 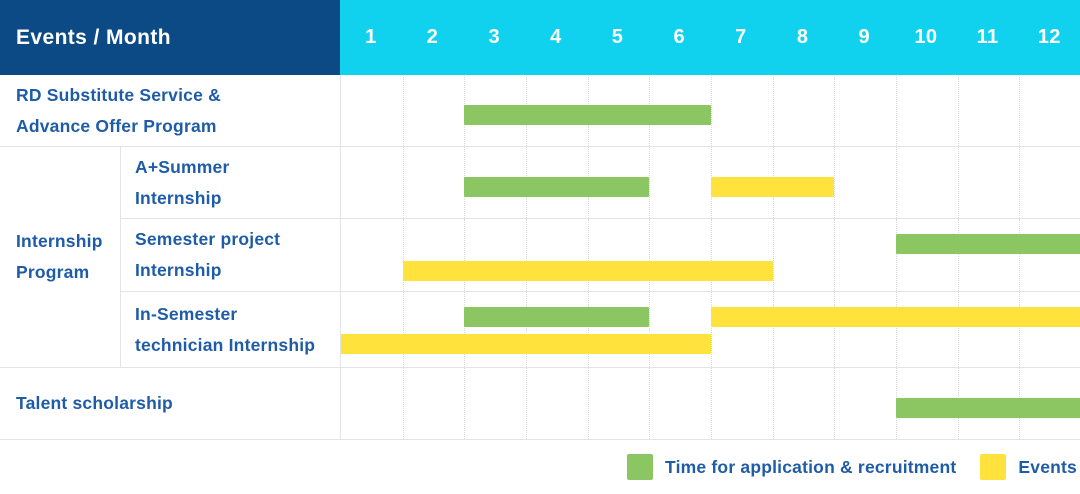 I want to click on legend-swatch-application, so click(x=640, y=467).